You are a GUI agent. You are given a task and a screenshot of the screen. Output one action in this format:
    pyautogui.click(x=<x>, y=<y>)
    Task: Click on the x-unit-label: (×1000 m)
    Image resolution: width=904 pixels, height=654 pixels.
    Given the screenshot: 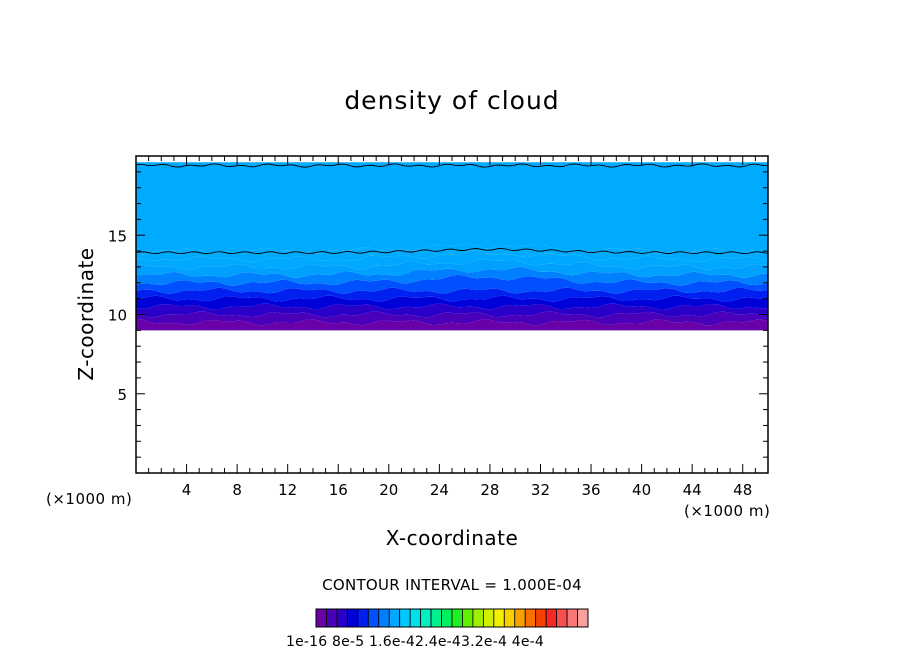 What is the action you would take?
    pyautogui.click(x=727, y=511)
    